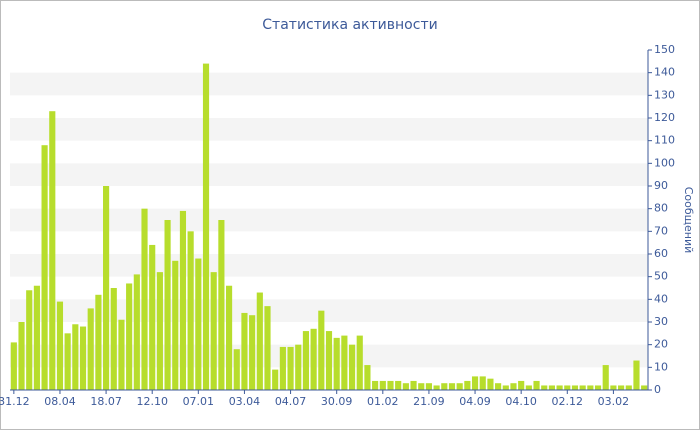  I want to click on y-tick-label: 0, so click(657, 389).